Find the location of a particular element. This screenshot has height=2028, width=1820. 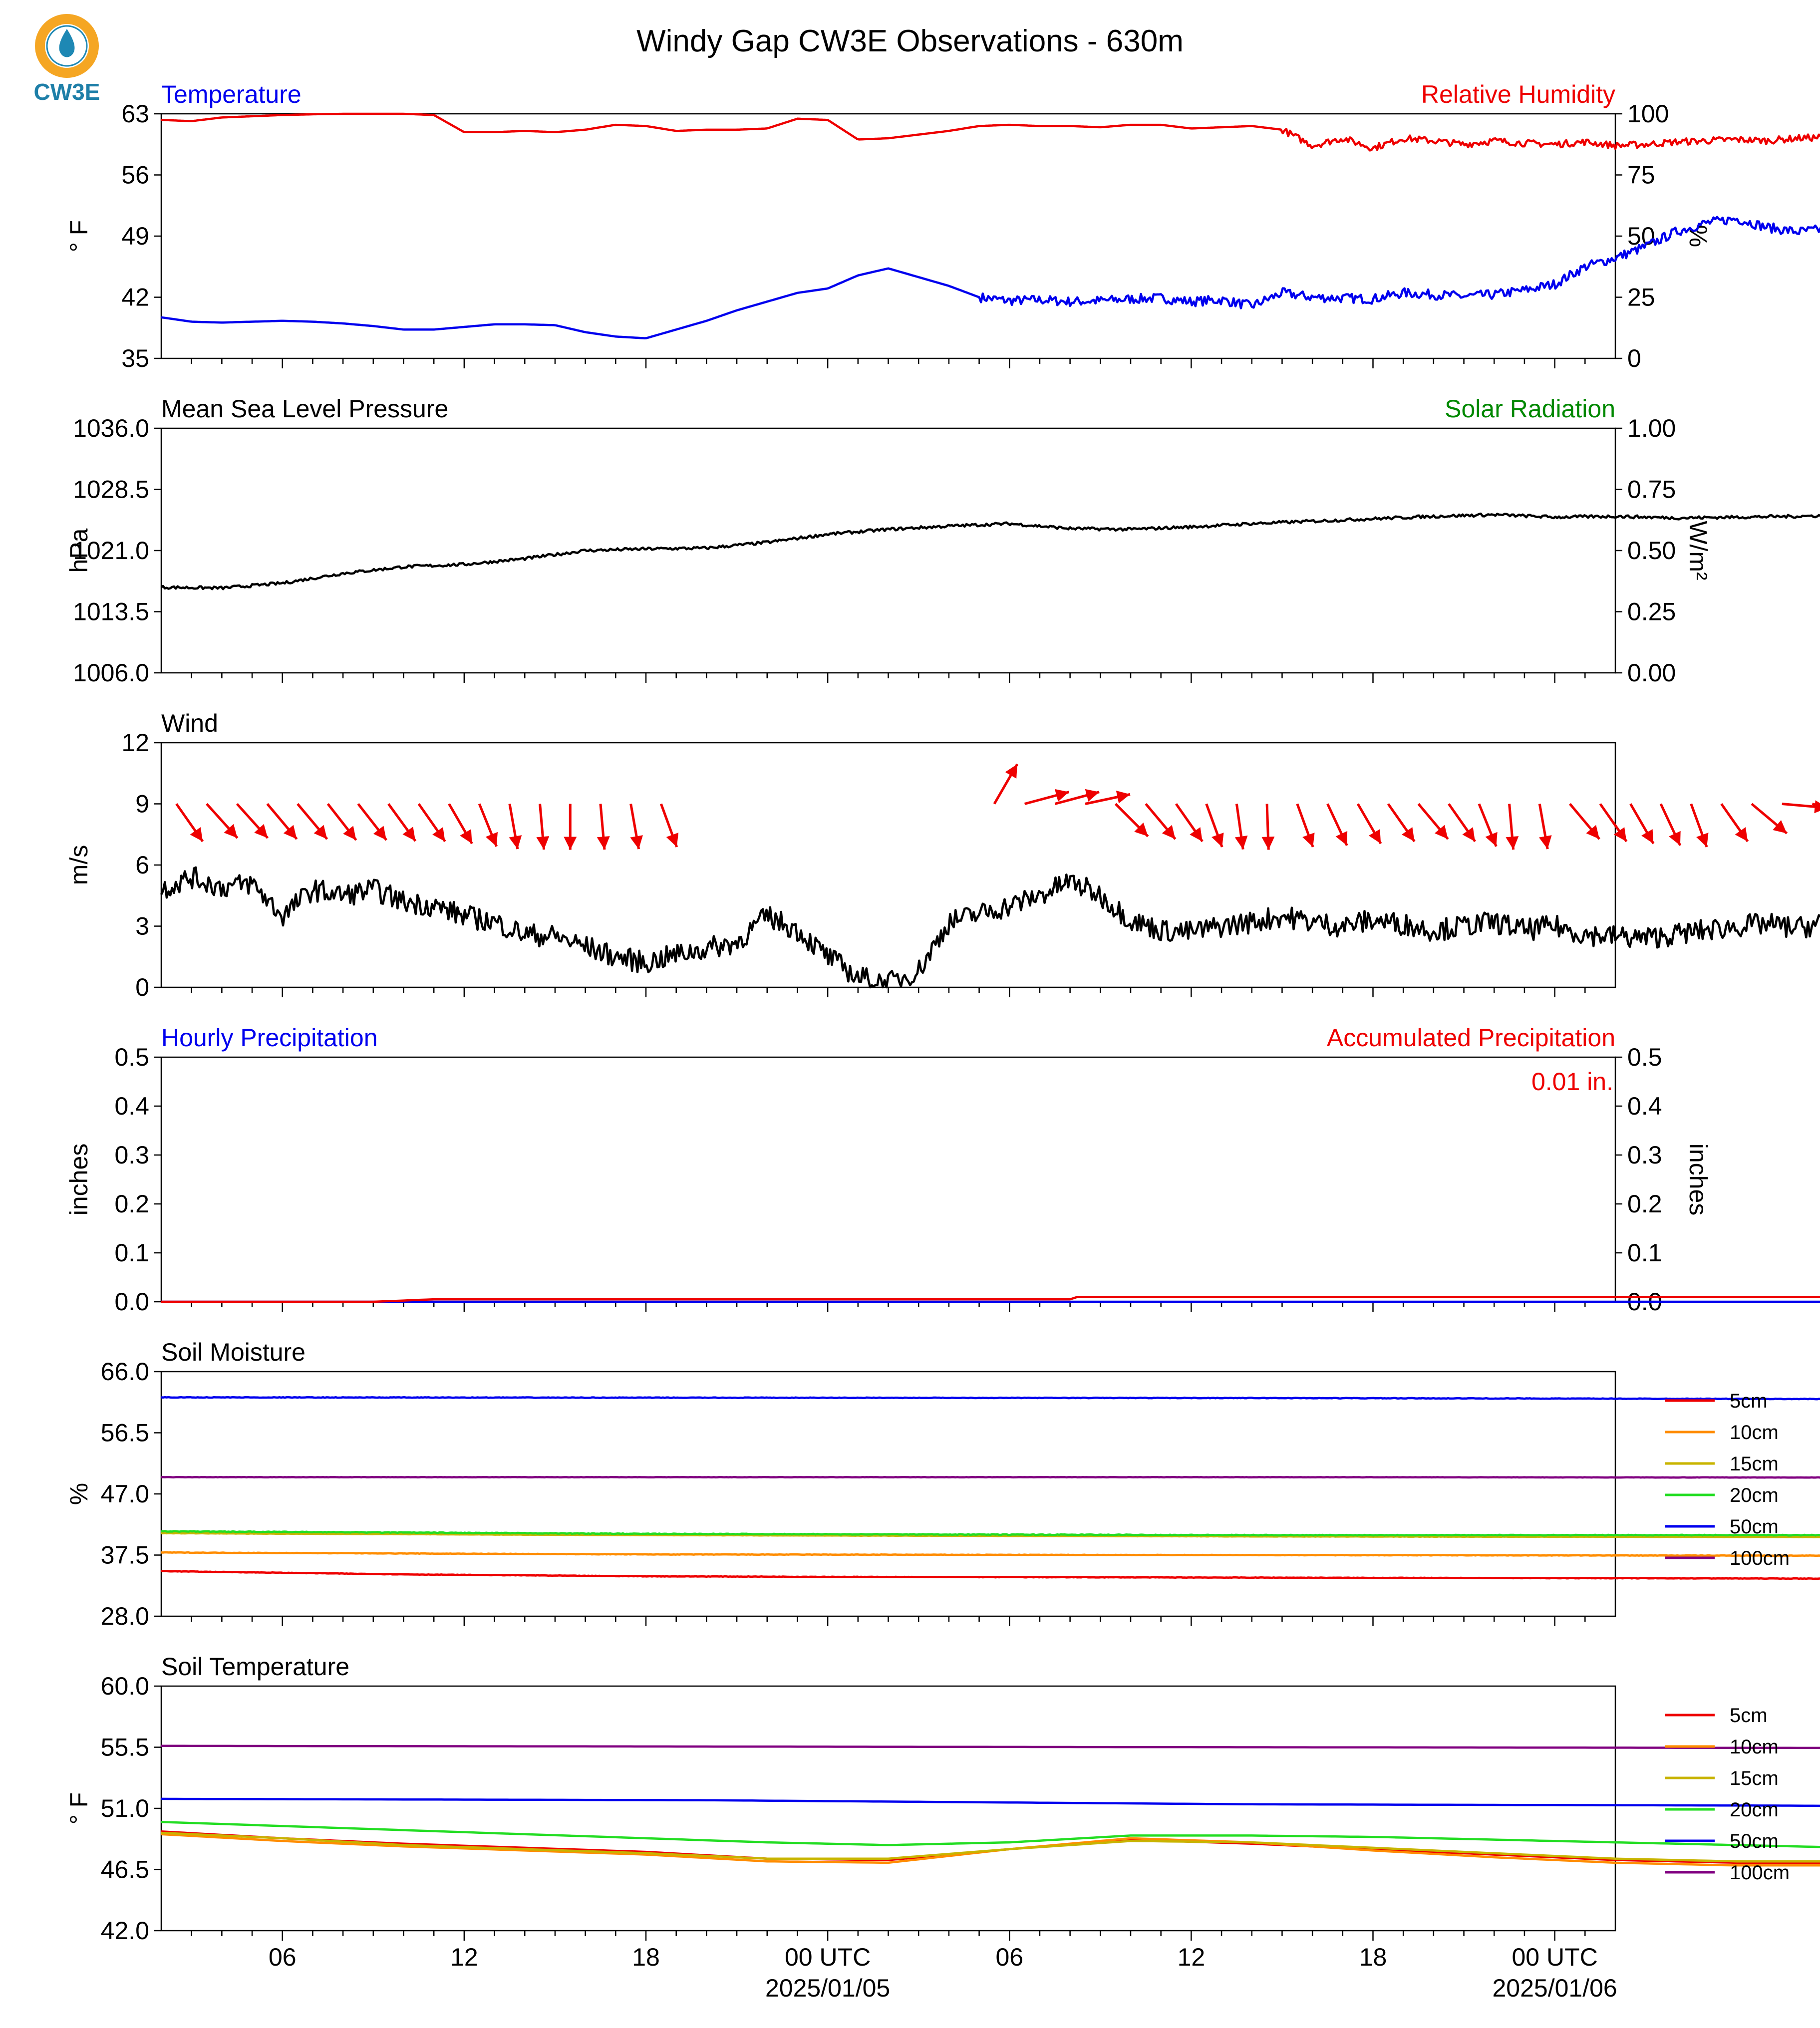

y-tick-label: 0.3 is located at coordinates (131, 1155).